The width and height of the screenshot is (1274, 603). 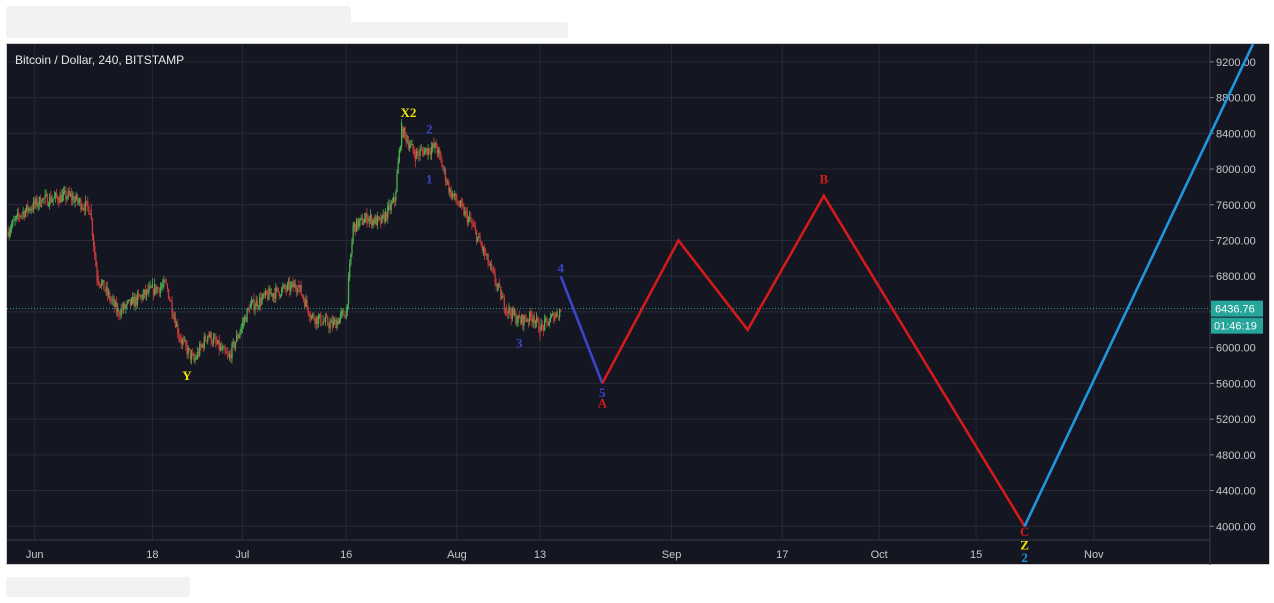 What do you see at coordinates (1024, 531) in the screenshot?
I see `wave-label-c: C` at bounding box center [1024, 531].